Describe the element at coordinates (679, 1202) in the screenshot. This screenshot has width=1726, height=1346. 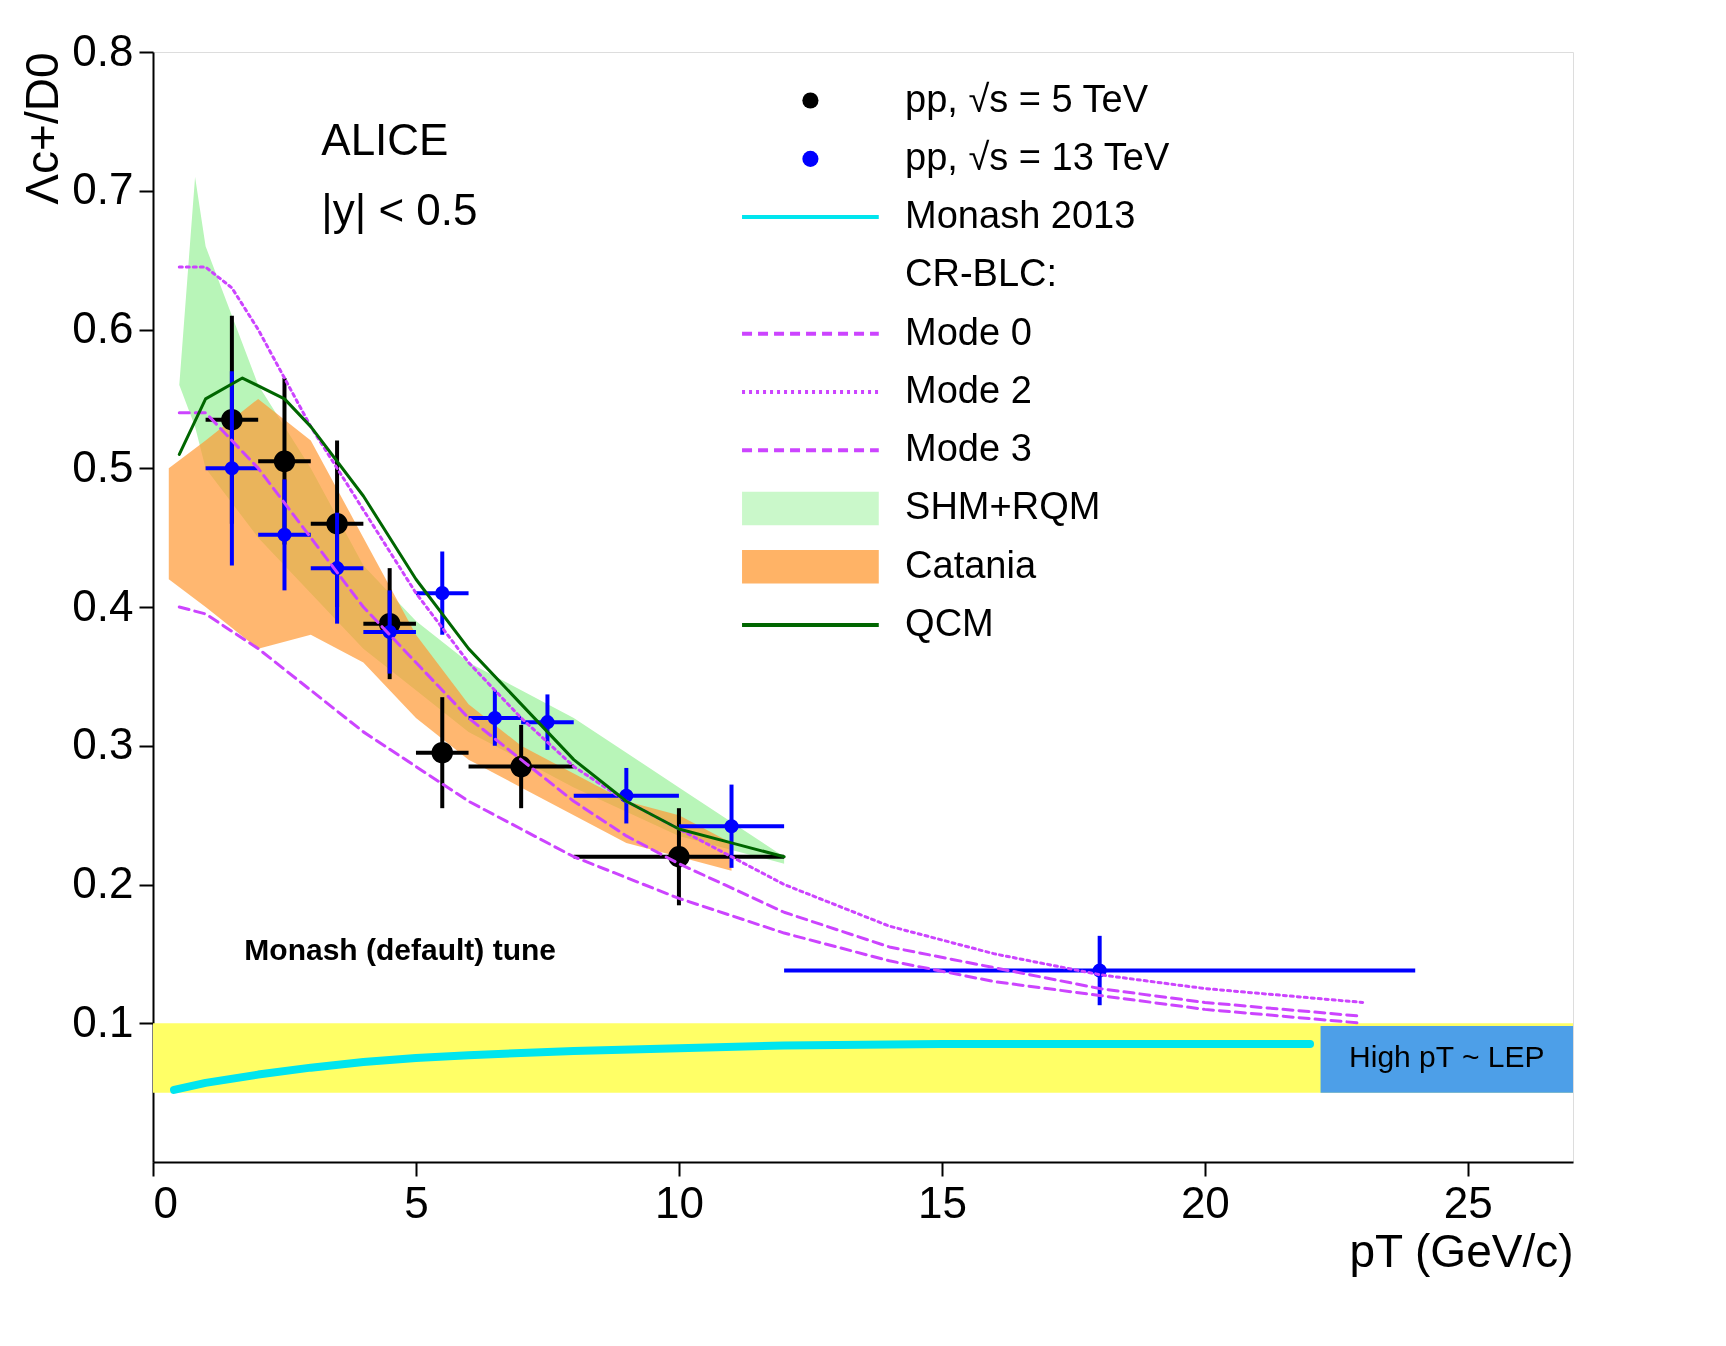
I see `x-tick-label: 10` at that location.